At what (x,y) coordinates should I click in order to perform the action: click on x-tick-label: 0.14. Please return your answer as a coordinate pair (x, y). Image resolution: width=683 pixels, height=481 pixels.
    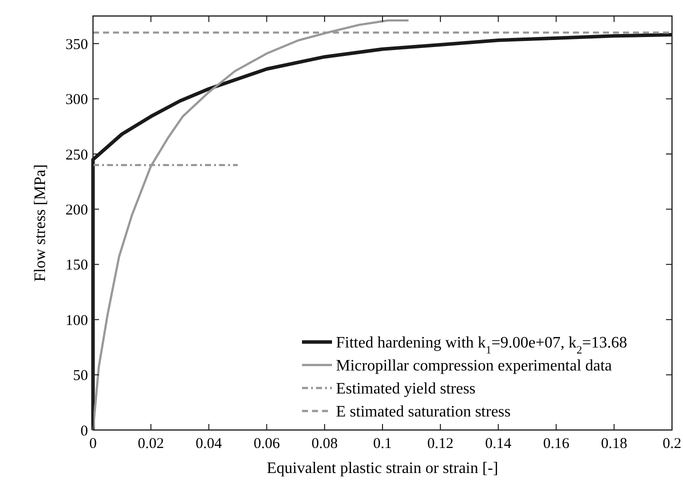
    Looking at the image, I should click on (498, 444).